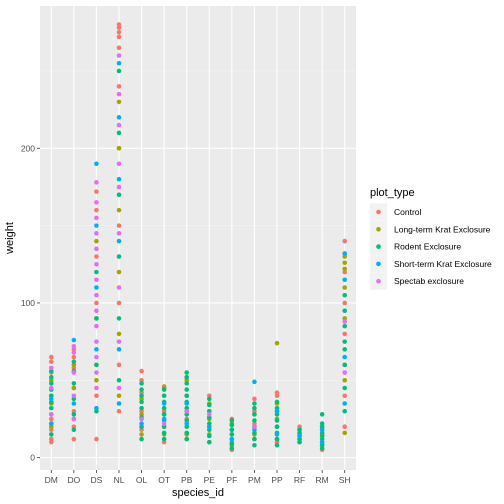 Image resolution: width=504 pixels, height=504 pixels. What do you see at coordinates (429, 281) in the screenshot?
I see `legend-label: Spectab exclosure` at bounding box center [429, 281].